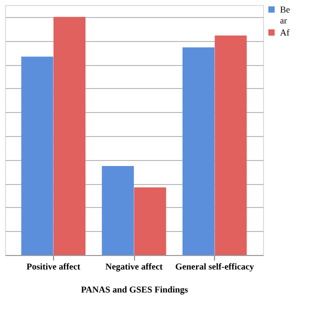 The width and height of the screenshot is (320, 320). What do you see at coordinates (53, 267) in the screenshot?
I see `x-tick-label: Positive affect` at bounding box center [53, 267].